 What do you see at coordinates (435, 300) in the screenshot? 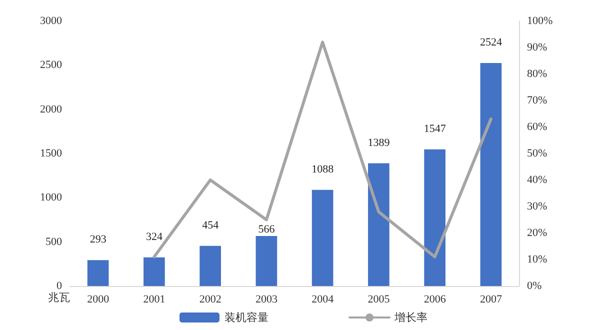
I see `x-tick-label: 2006` at bounding box center [435, 300].